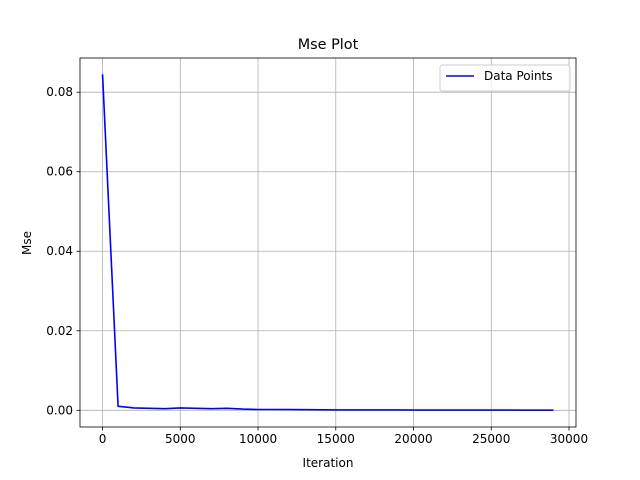 The image size is (640, 480). I want to click on y-tick-label: 0.02, so click(59, 331).